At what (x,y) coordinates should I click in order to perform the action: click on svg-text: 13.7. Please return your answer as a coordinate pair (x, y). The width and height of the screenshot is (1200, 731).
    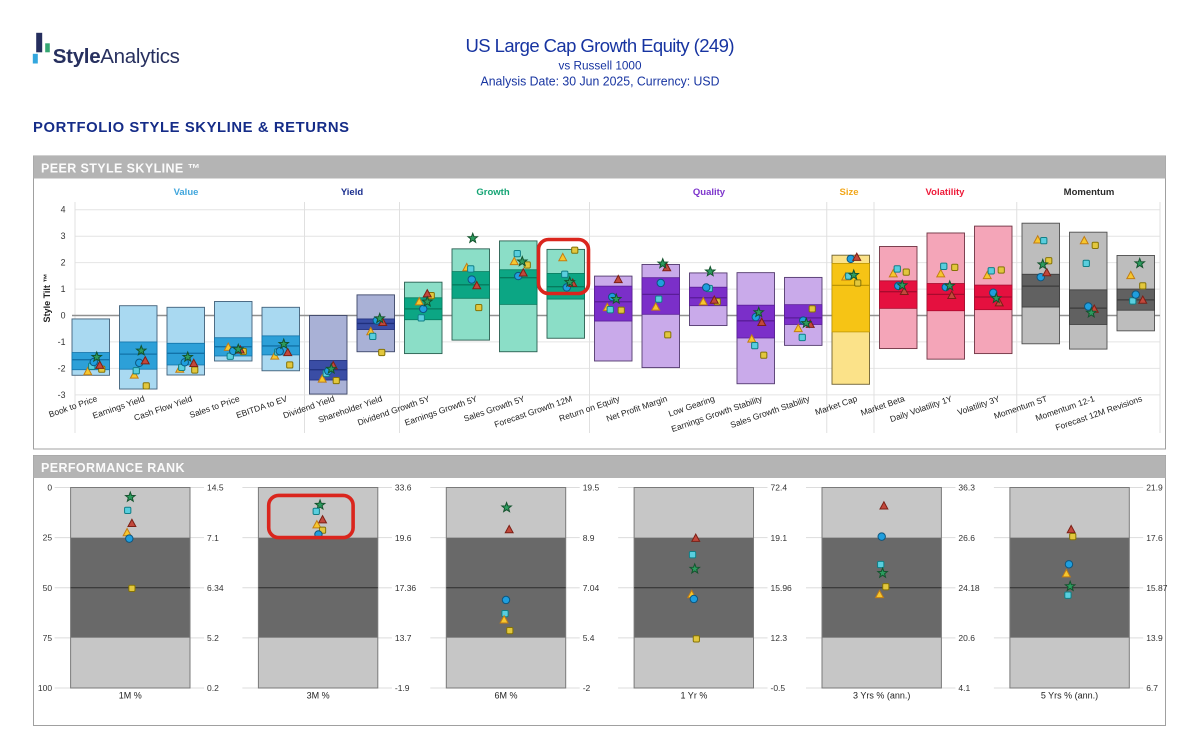
    Looking at the image, I should click on (403, 638).